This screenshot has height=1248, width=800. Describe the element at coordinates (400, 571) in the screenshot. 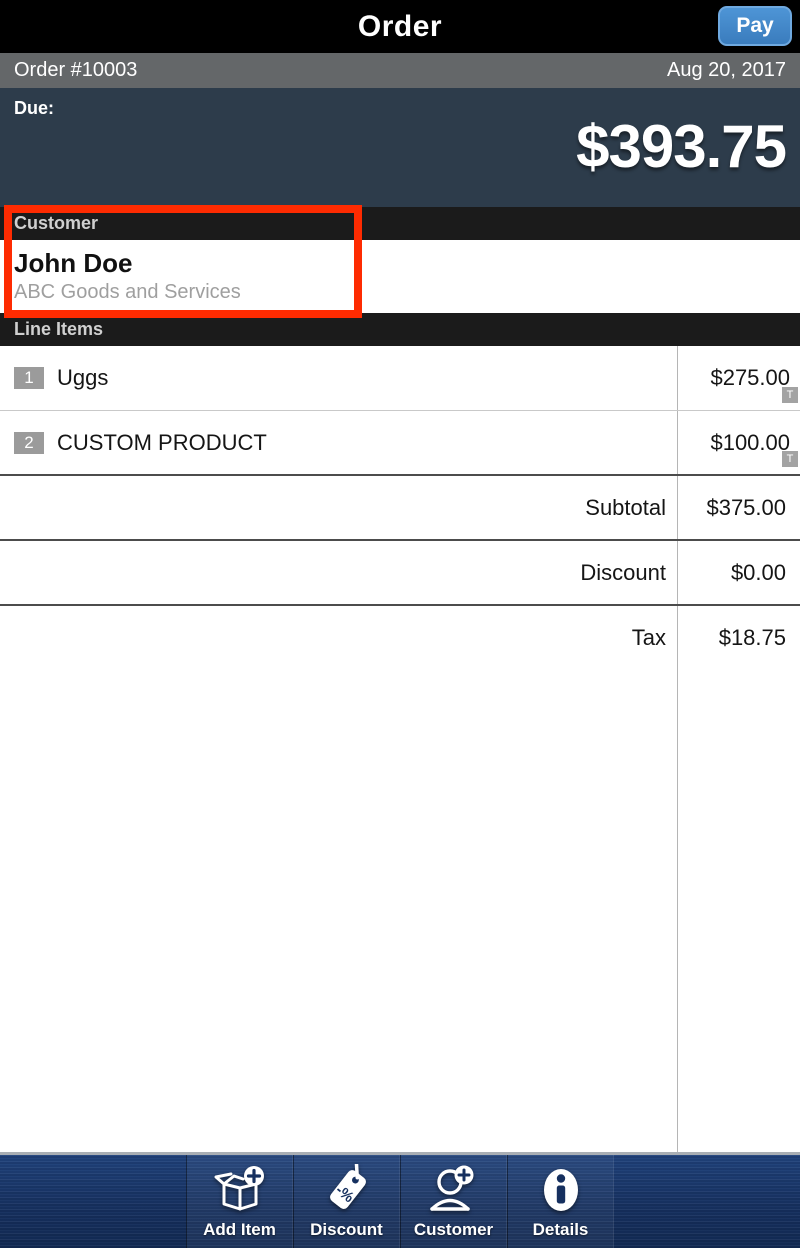

I see `discount-row: Discount $0.00` at that location.